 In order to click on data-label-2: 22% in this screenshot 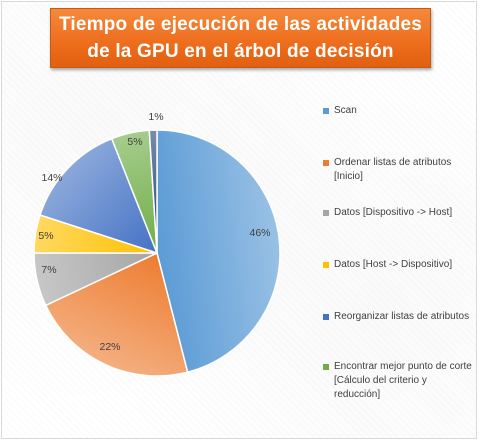, I will do `click(109, 347)`.